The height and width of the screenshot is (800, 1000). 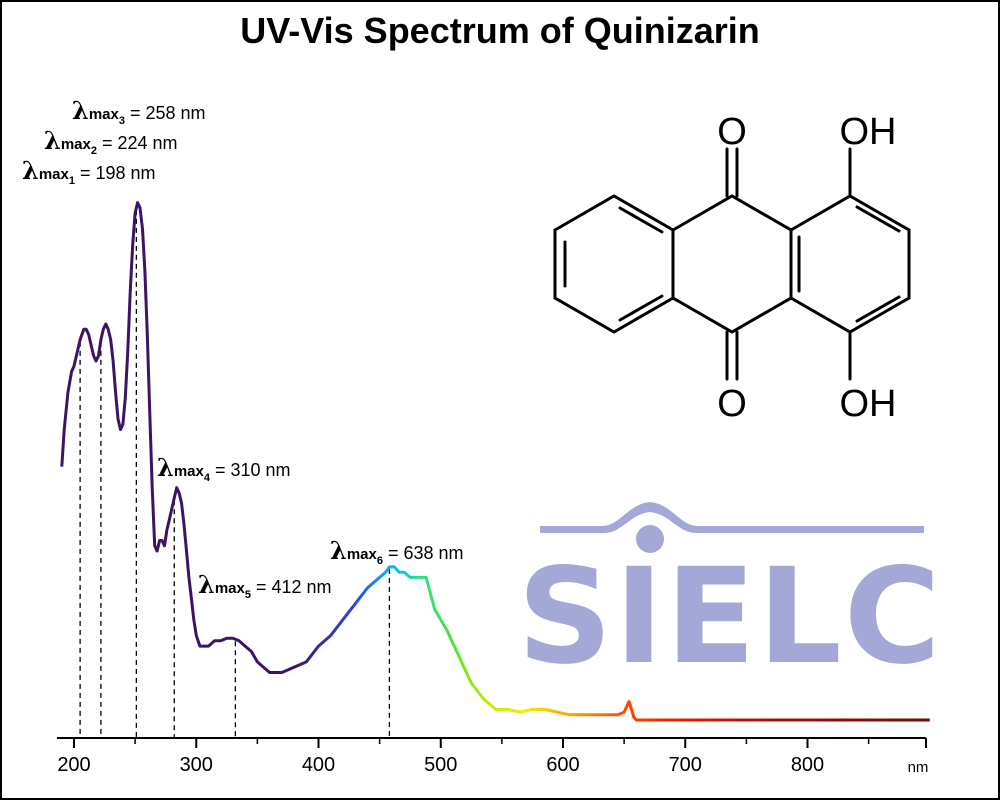 I want to click on x-tick-label: 300, so click(x=196, y=765).